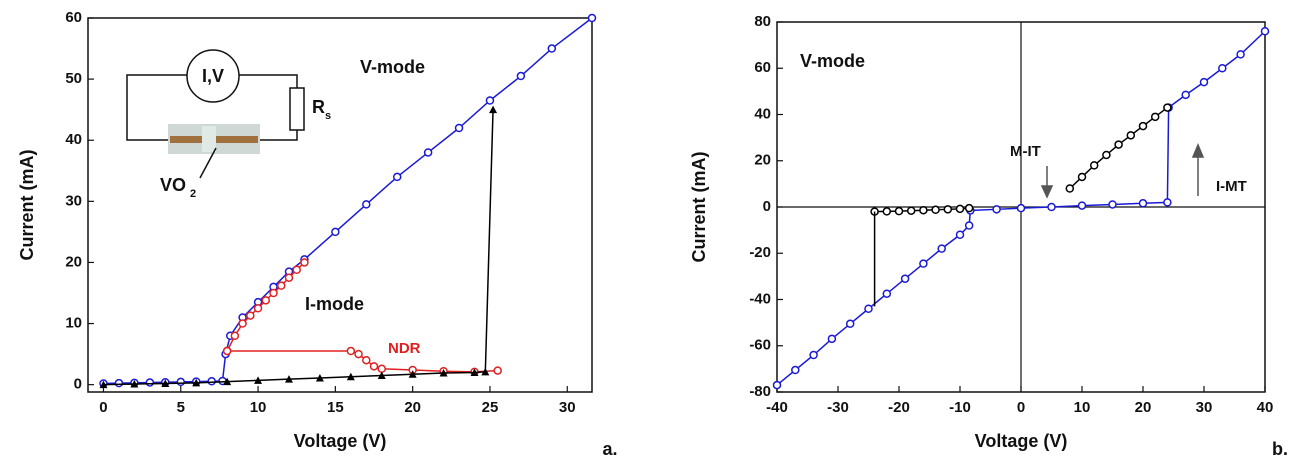 This screenshot has height=466, width=1298. What do you see at coordinates (193, 194) in the screenshot?
I see `annotation: 2` at bounding box center [193, 194].